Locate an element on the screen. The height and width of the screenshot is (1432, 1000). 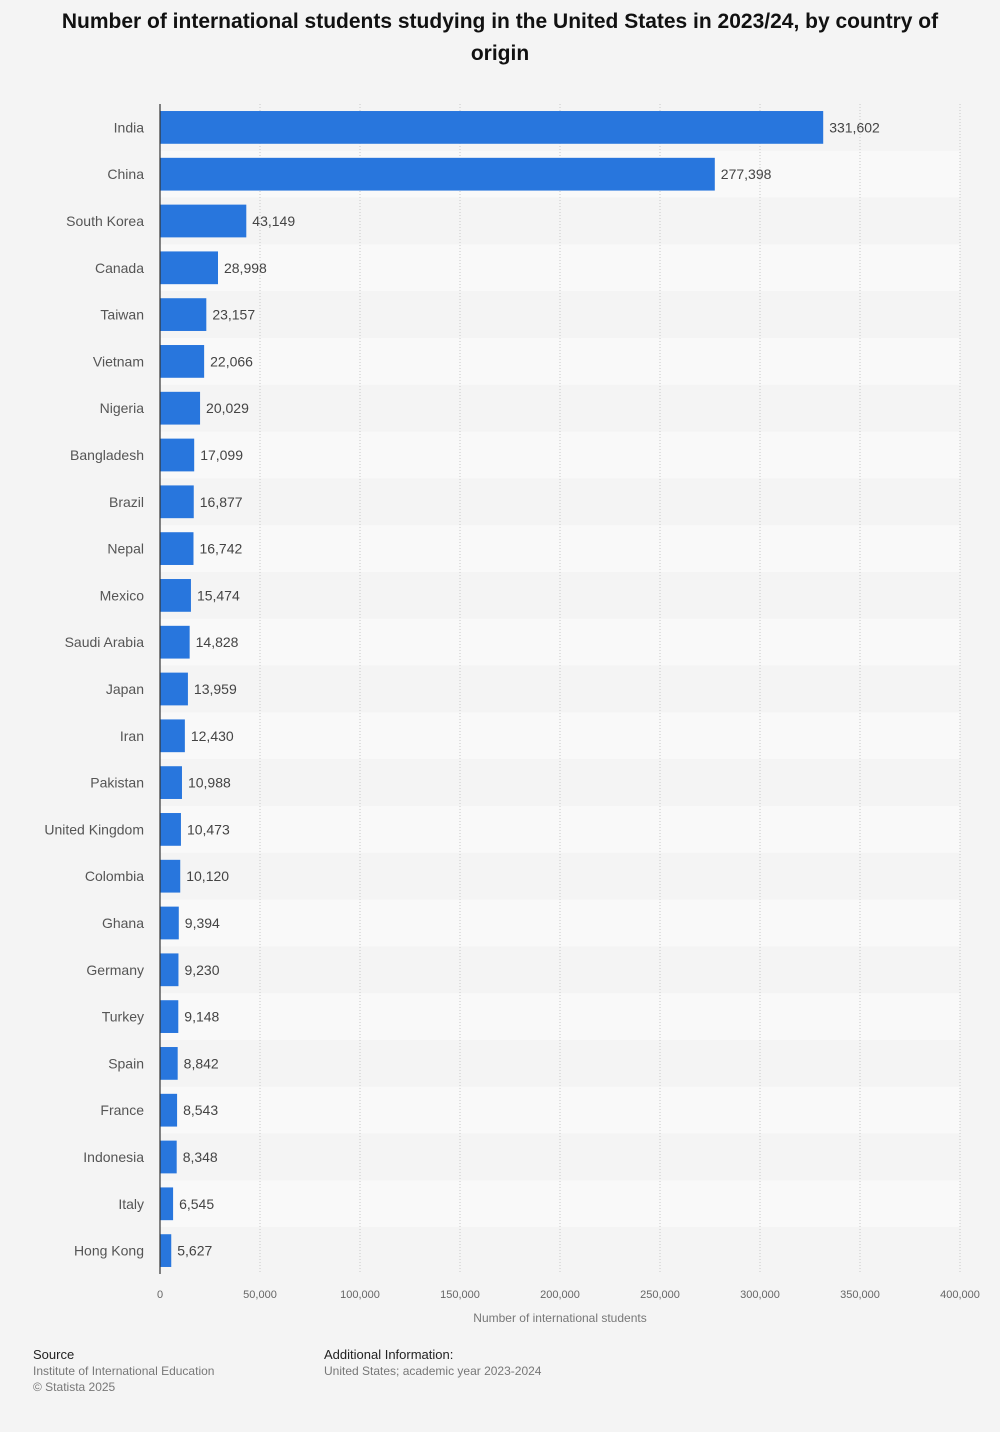
x-tick-label: 50,000 is located at coordinates (260, 1295).